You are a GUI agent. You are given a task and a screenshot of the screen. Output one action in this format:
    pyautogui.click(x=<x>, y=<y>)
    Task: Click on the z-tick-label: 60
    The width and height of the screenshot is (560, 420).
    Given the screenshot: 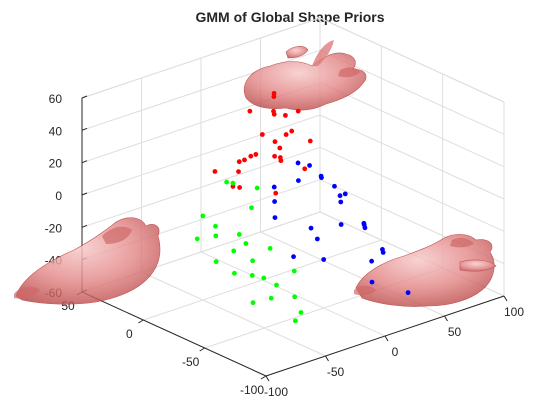 What is the action you would take?
    pyautogui.click(x=56, y=99)
    